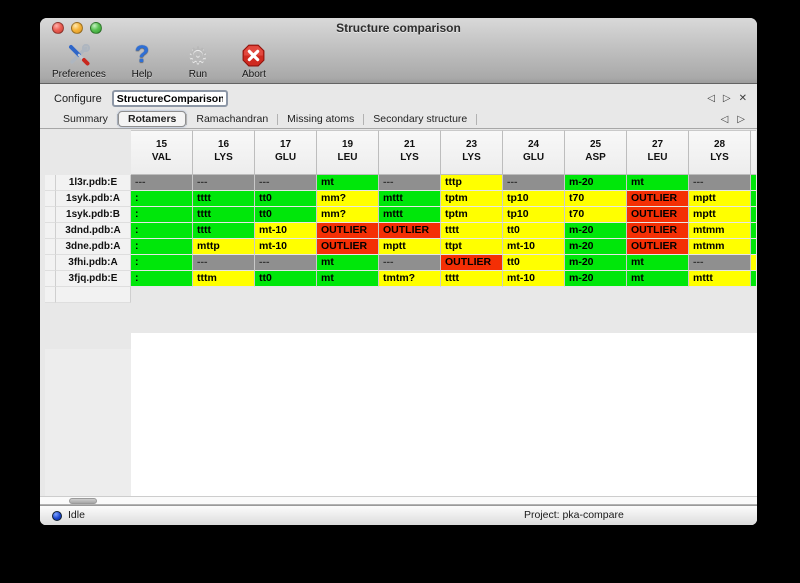 This screenshot has height=583, width=800. I want to click on row-label: 1syk.pdb:A, so click(93, 199).